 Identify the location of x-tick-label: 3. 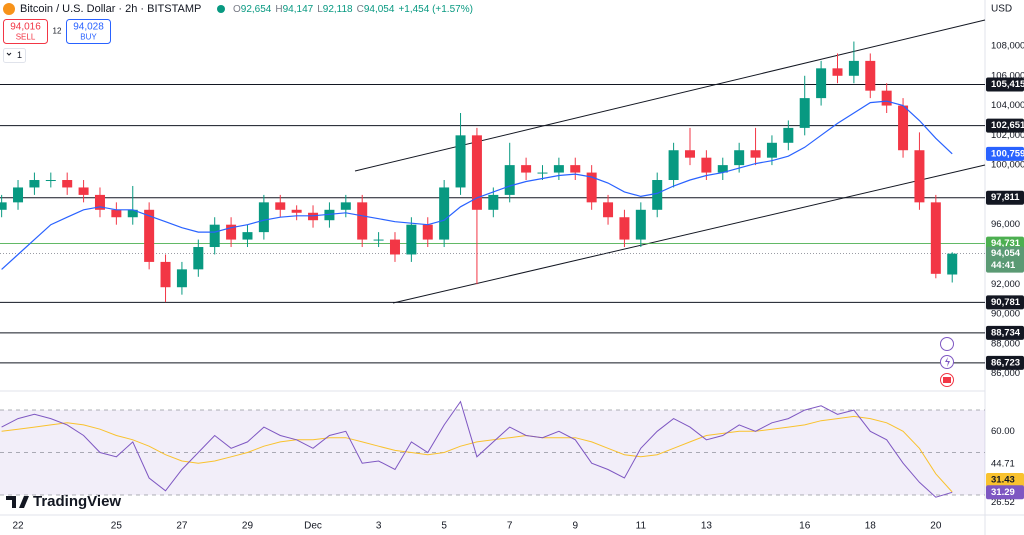
(379, 526).